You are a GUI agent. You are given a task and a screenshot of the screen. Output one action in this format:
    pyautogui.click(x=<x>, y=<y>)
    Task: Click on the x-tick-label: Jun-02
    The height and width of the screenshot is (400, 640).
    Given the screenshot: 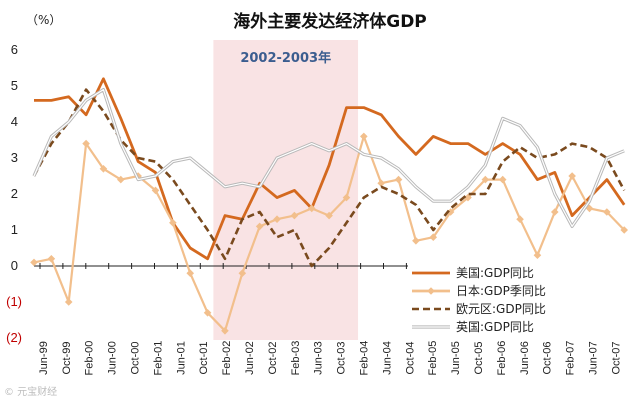 What is the action you would take?
    pyautogui.click(x=250, y=358)
    